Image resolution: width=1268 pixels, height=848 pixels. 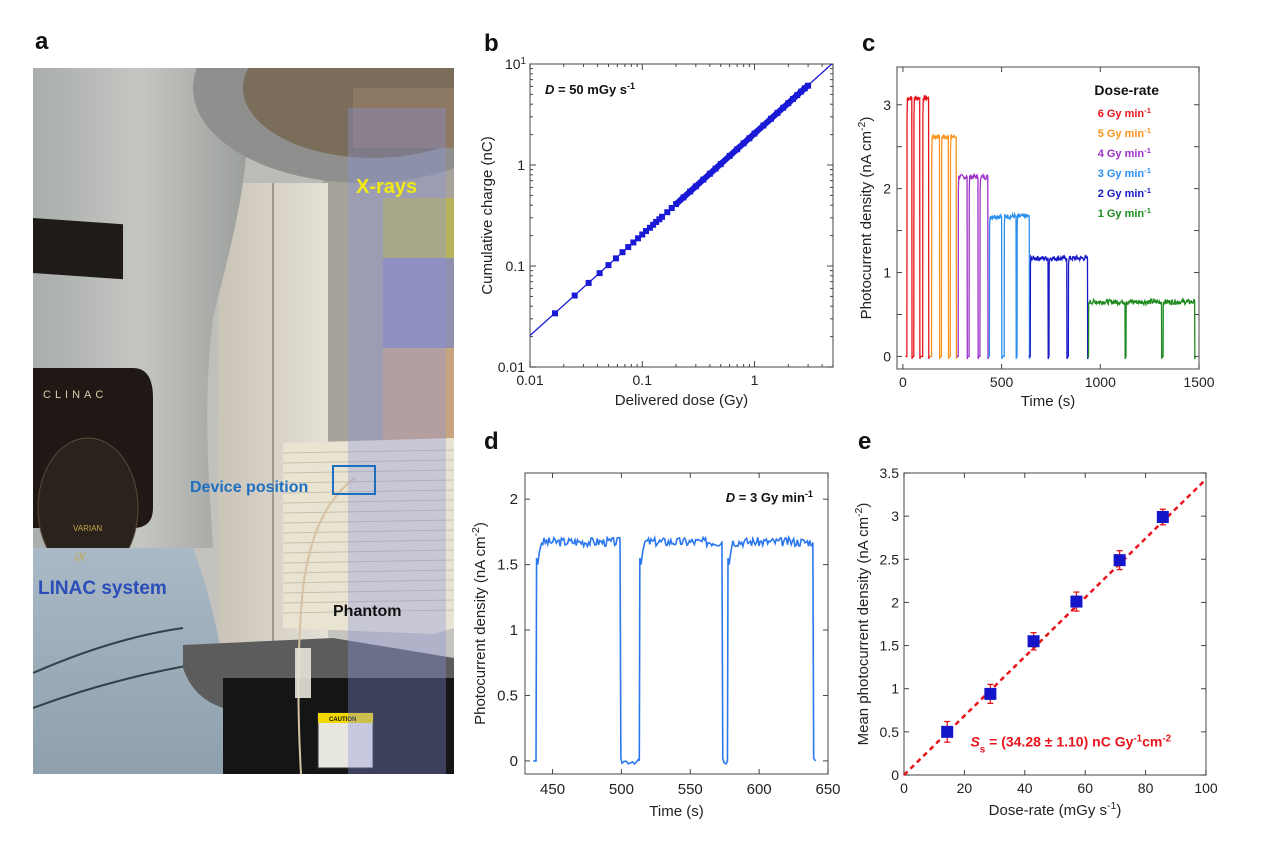 I want to click on device-position-label: Device position, so click(x=249, y=487).